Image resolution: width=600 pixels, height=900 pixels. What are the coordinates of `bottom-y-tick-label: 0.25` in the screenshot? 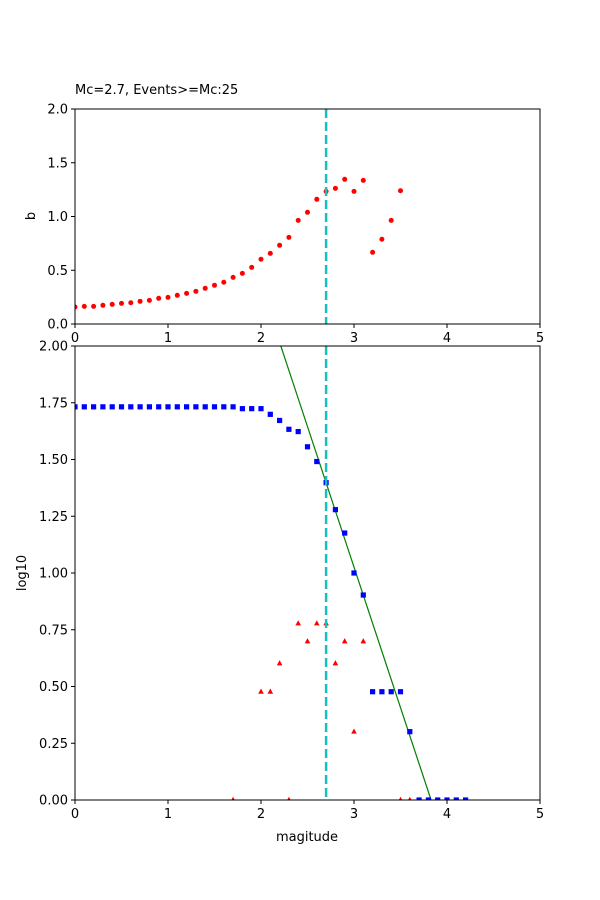 It's located at (53, 744).